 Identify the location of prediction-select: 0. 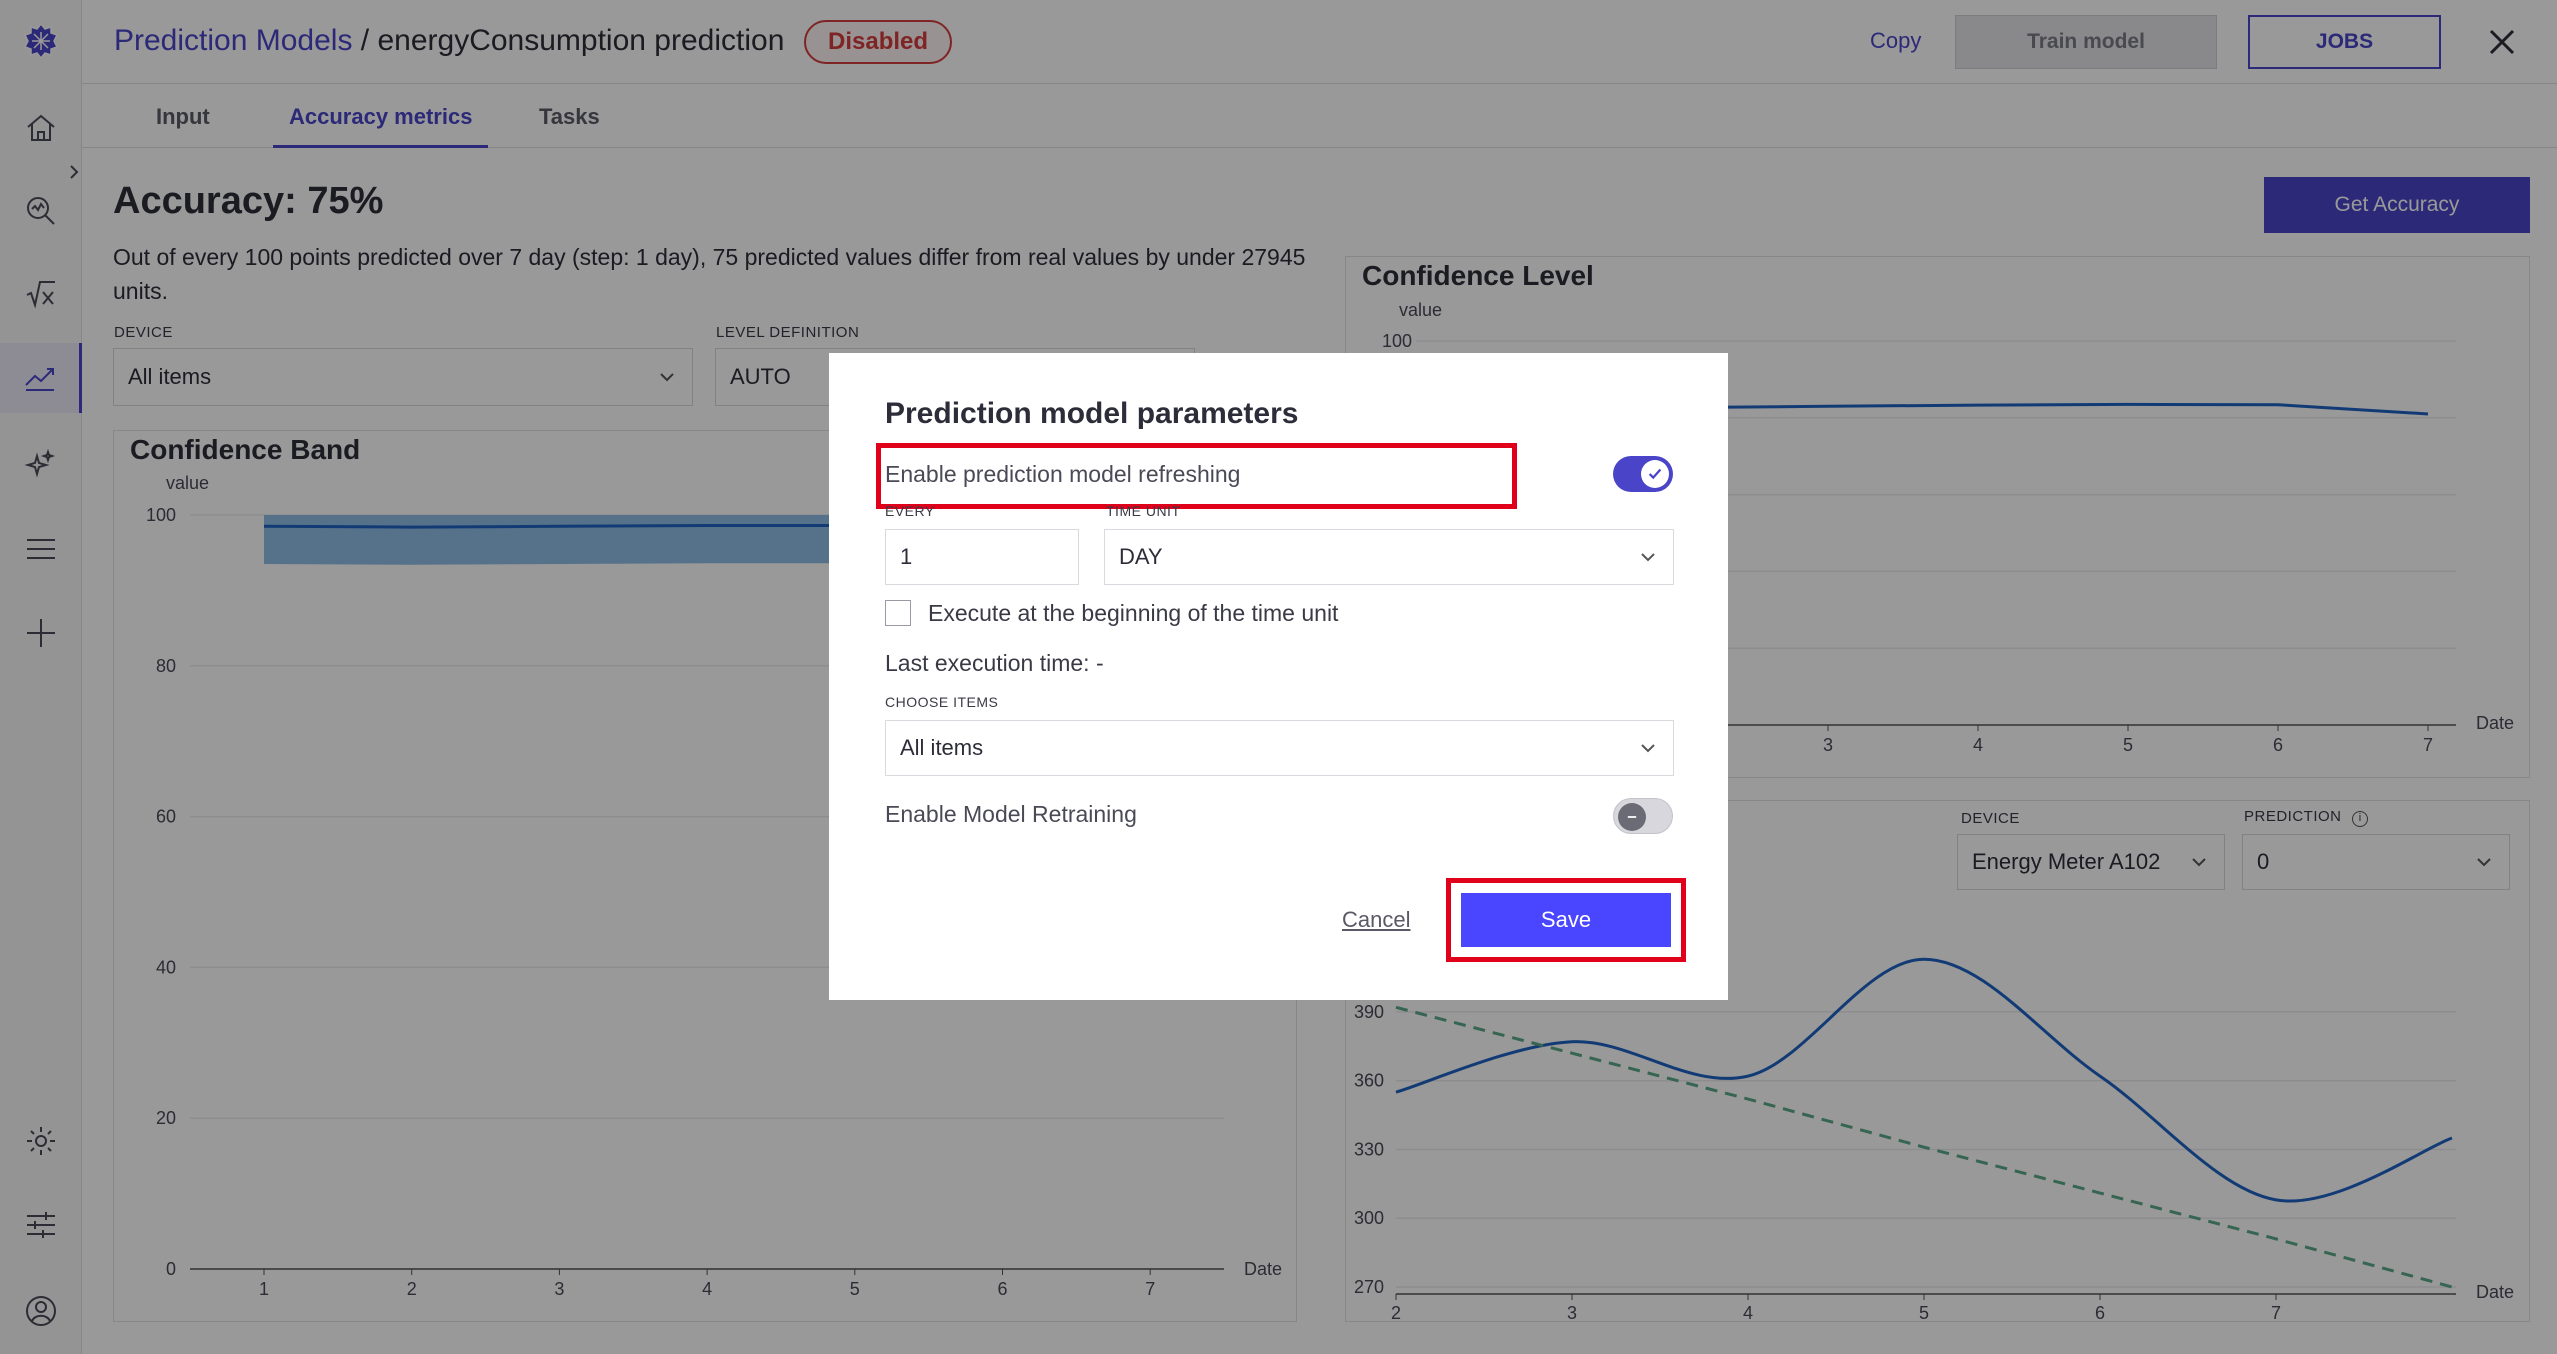
(2376, 862).